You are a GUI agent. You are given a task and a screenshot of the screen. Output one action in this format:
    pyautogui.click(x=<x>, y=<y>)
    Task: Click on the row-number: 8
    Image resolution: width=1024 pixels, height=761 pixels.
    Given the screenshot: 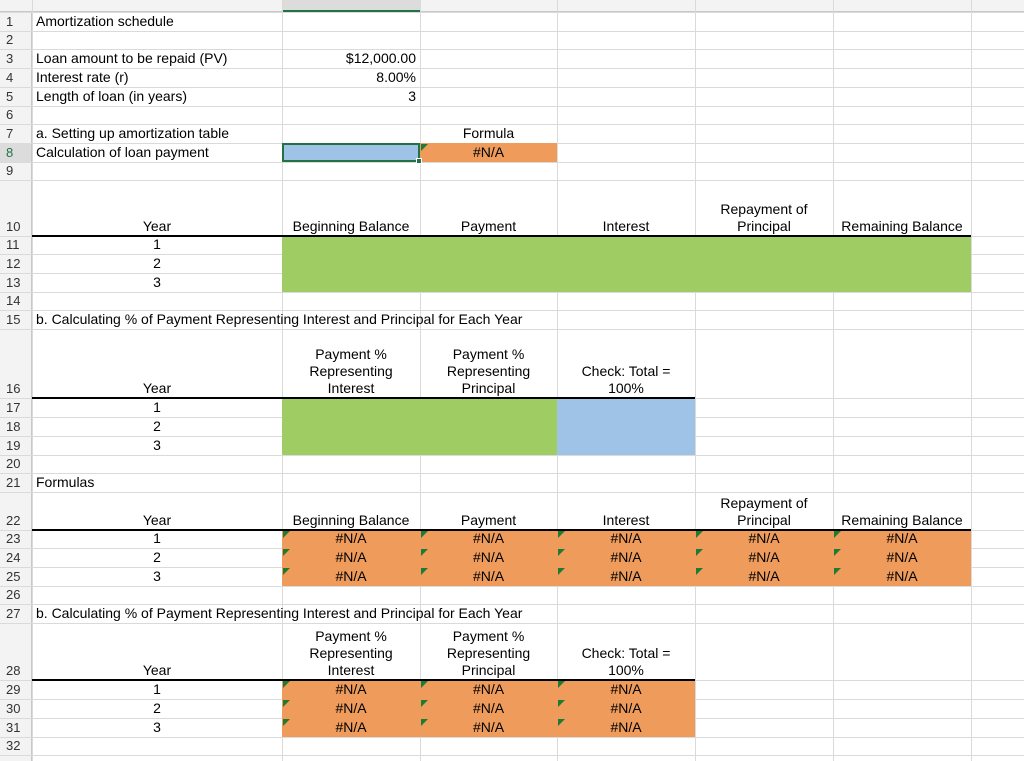 What is the action you would take?
    pyautogui.click(x=15, y=152)
    